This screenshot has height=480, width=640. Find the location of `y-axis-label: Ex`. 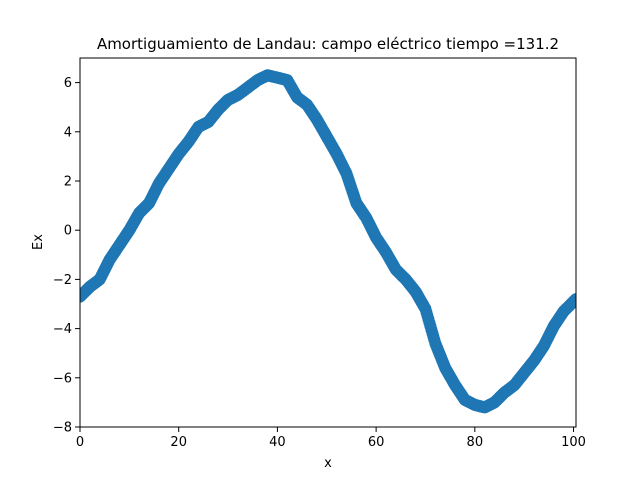

y-axis-label: Ex is located at coordinates (38, 242).